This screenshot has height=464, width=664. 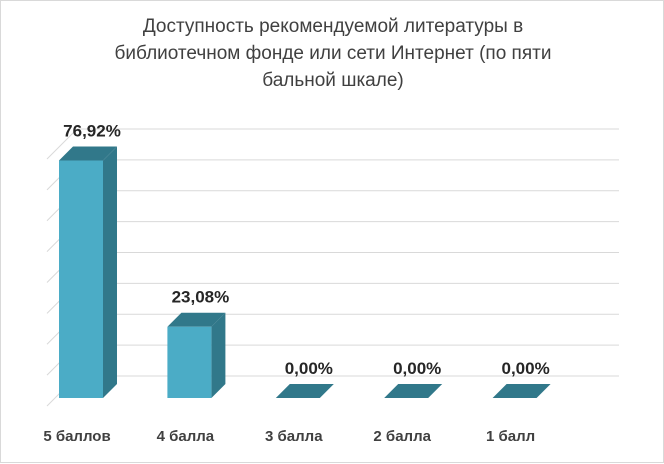 What do you see at coordinates (92, 131) in the screenshot?
I see `data-label: 76,92%` at bounding box center [92, 131].